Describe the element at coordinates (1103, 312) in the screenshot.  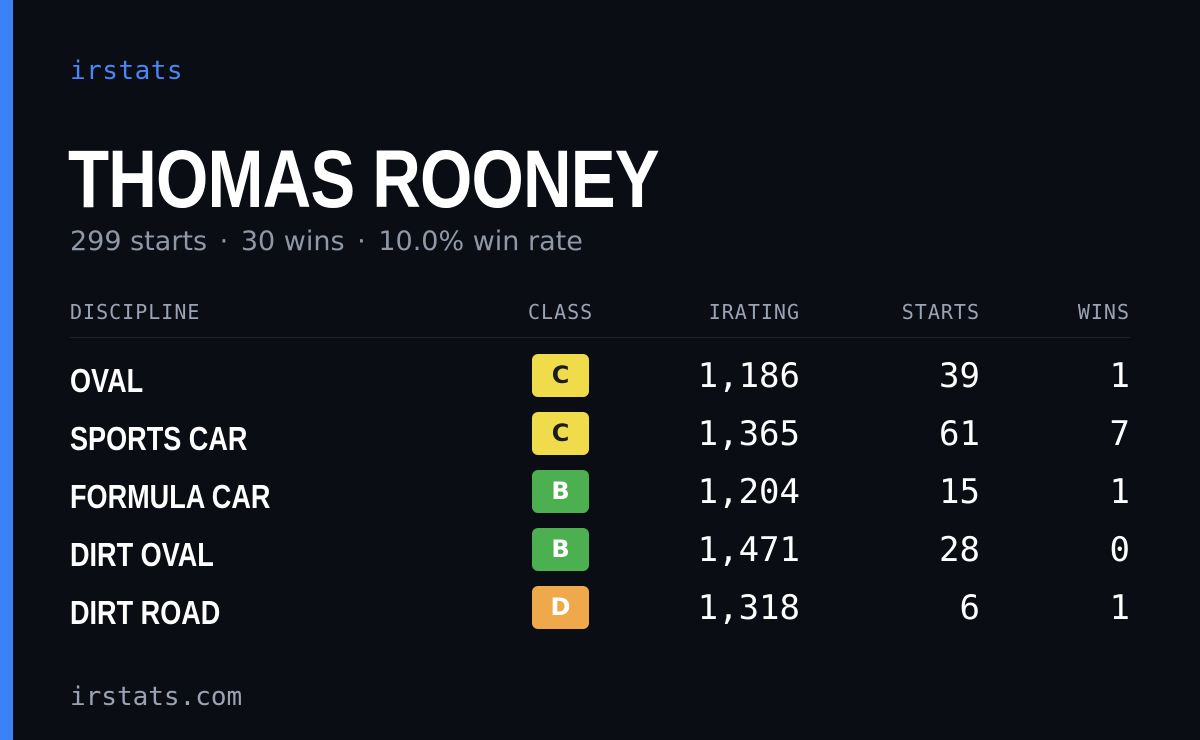
I see `header-wins: WINS` at that location.